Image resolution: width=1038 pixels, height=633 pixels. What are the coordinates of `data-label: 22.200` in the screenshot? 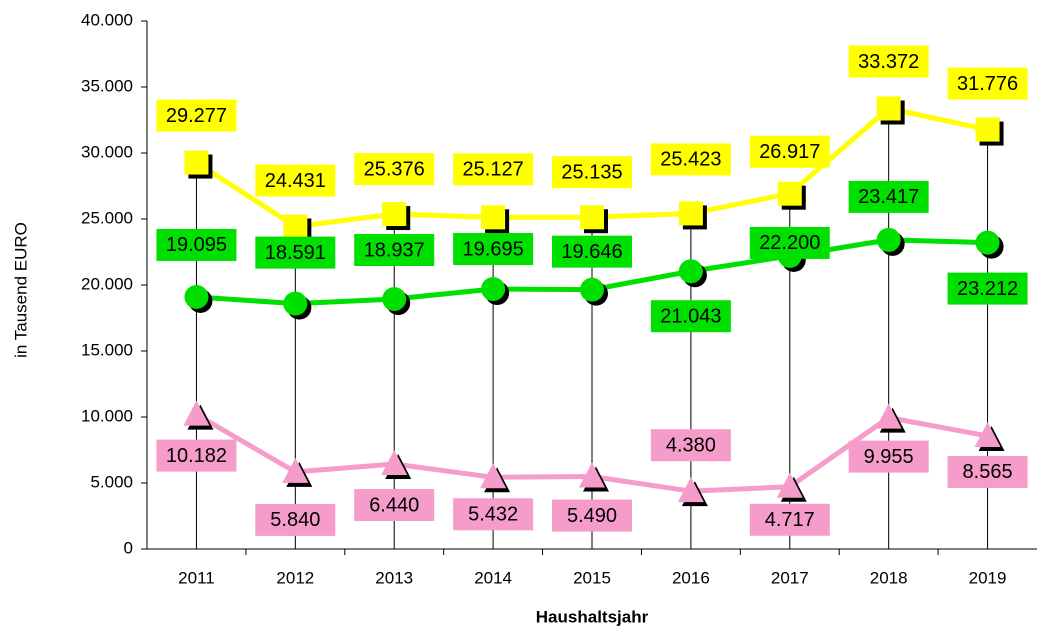 It's located at (789, 243).